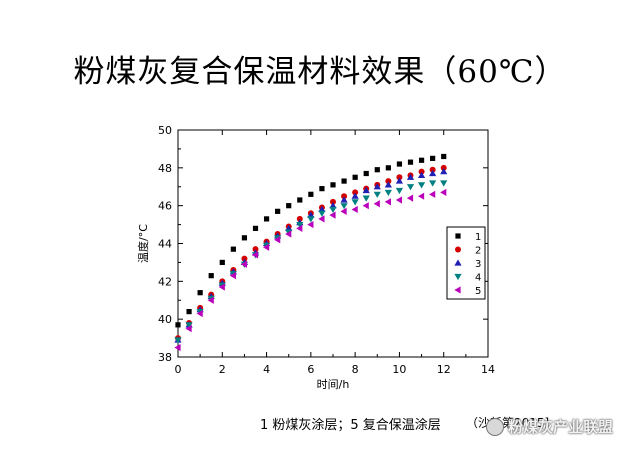  What do you see at coordinates (165, 168) in the screenshot?
I see `y-tick-label: 48` at bounding box center [165, 168].